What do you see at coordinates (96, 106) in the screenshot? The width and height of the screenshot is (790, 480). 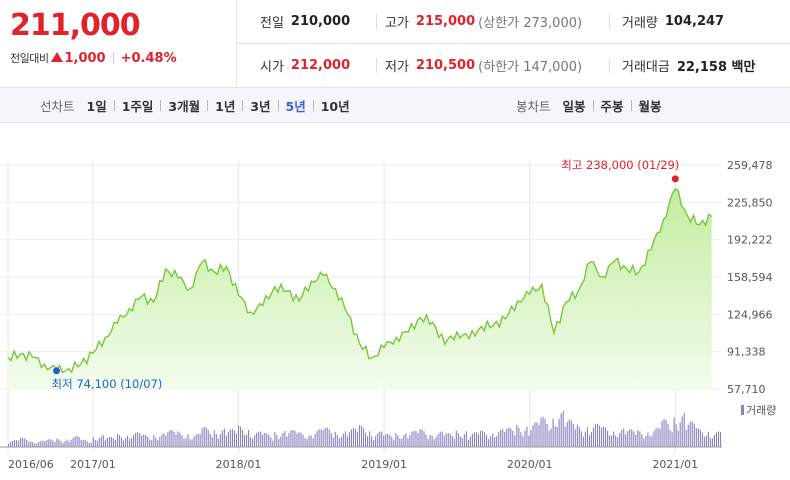 I see `tab-1d: 1일` at bounding box center [96, 106].